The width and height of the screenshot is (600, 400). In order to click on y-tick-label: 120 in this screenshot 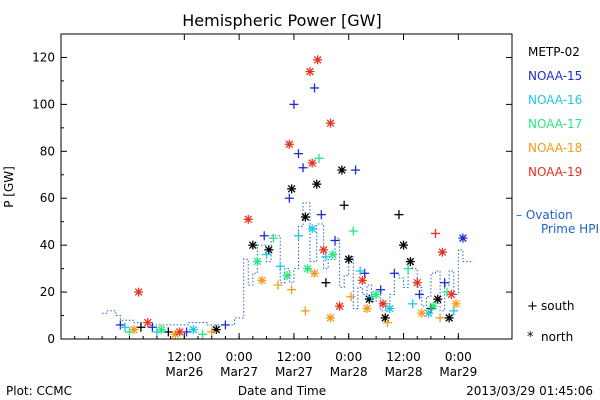, I will do `click(43, 57)`.